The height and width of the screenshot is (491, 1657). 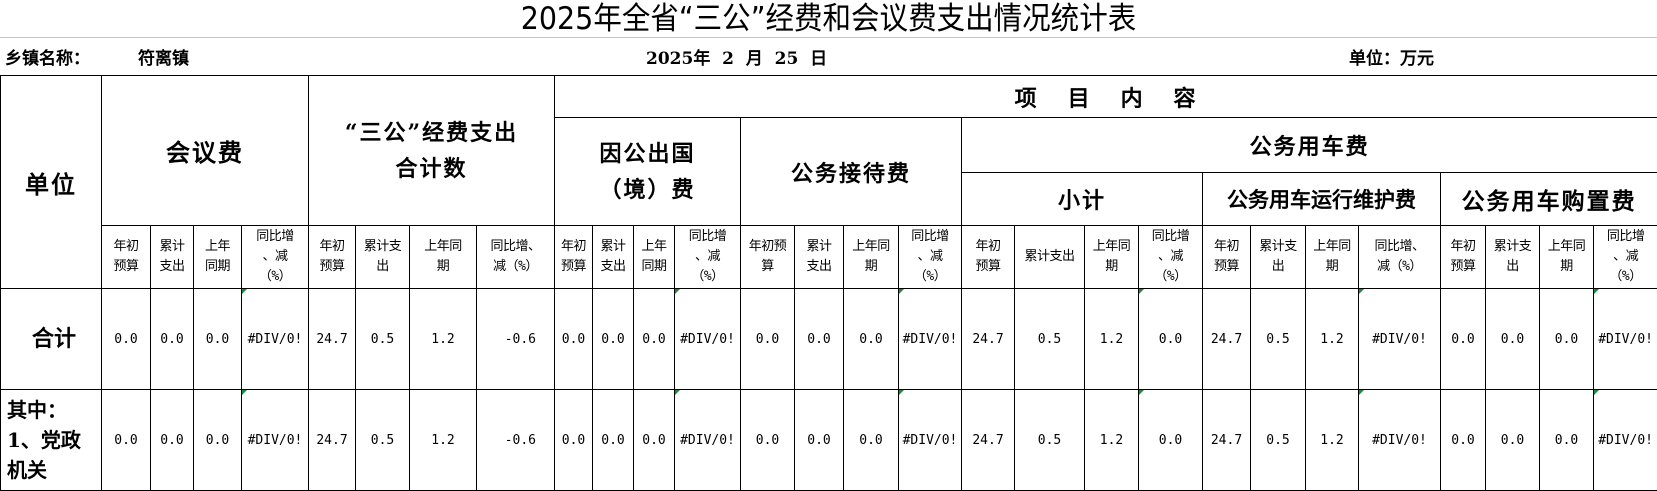 I want to click on row-label-party-government: 其中： 1、党政 机关, so click(x=51, y=440).